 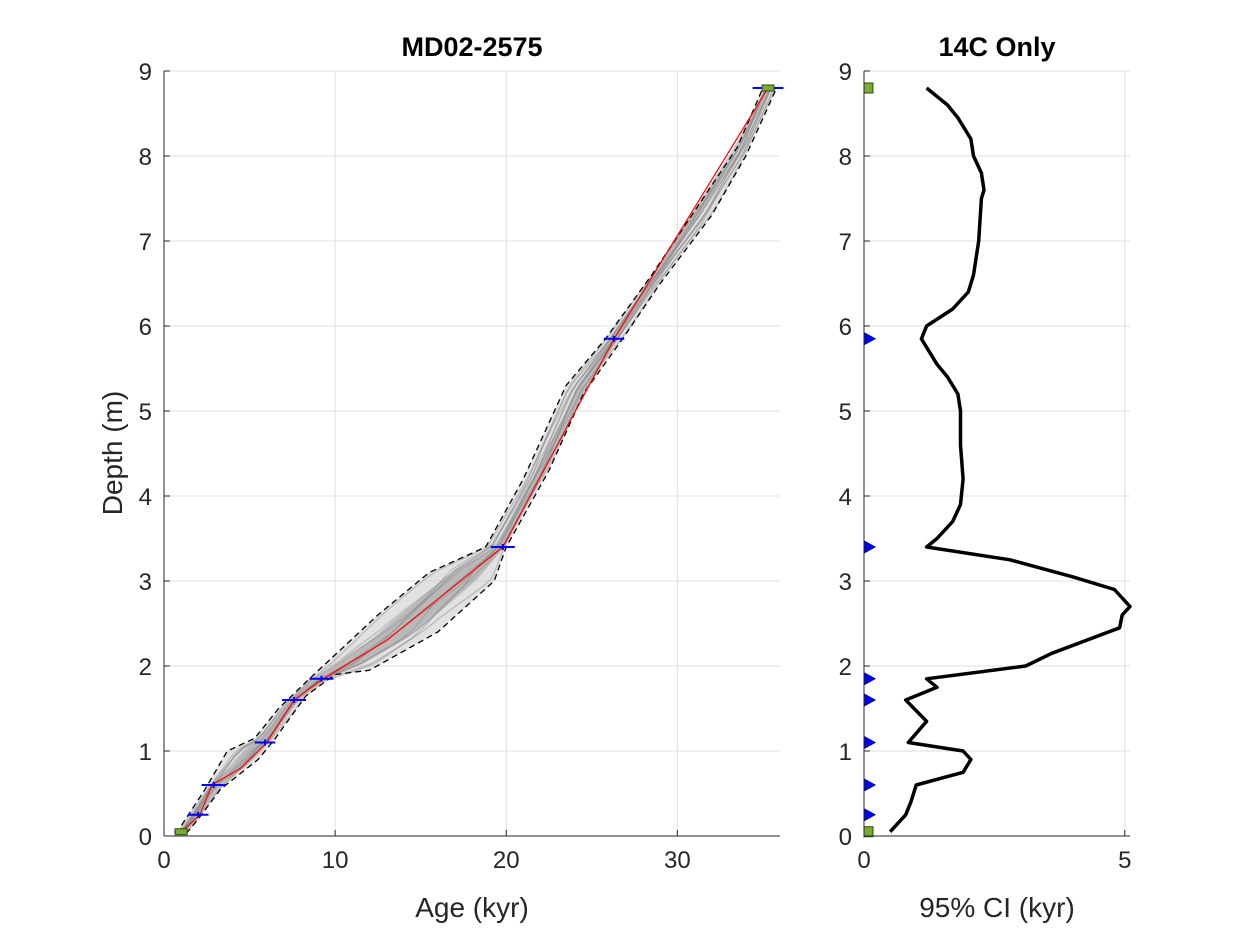 I want to click on right-y-tick-label: 5, so click(x=845, y=412).